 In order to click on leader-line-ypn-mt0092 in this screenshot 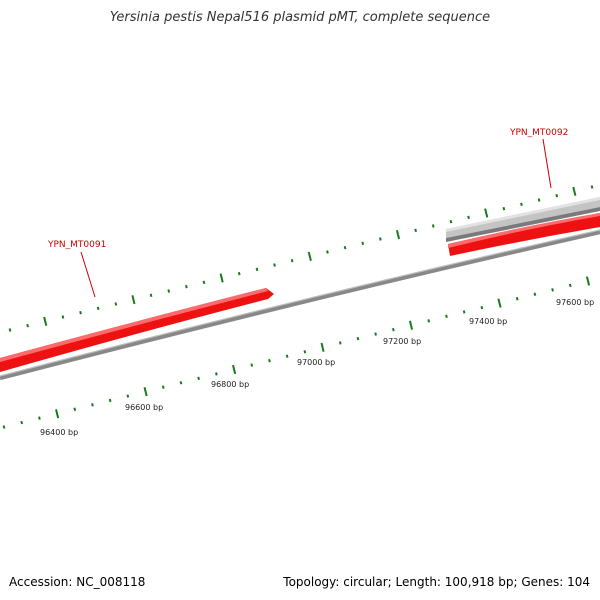, I will do `click(547, 163)`.